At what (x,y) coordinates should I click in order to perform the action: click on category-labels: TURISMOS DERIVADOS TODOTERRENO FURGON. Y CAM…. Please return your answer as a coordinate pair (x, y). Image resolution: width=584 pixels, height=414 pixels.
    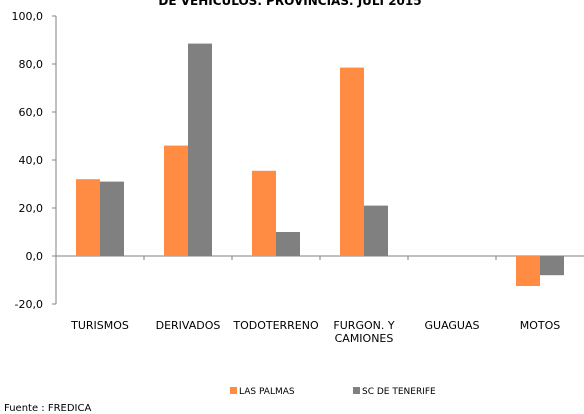
    Looking at the image, I should click on (315, 332).